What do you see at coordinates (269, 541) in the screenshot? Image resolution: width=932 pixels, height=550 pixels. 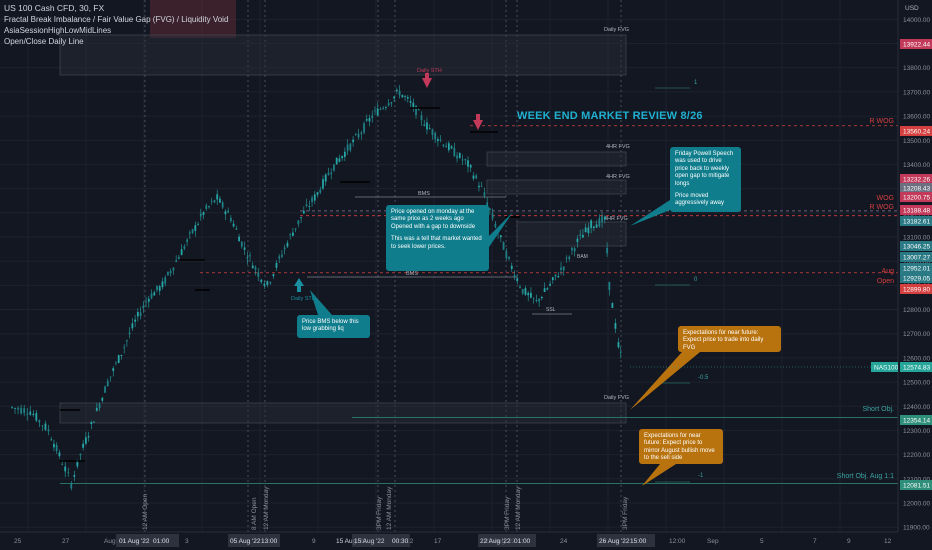 I see `time-highlight-label: 13:00` at bounding box center [269, 541].